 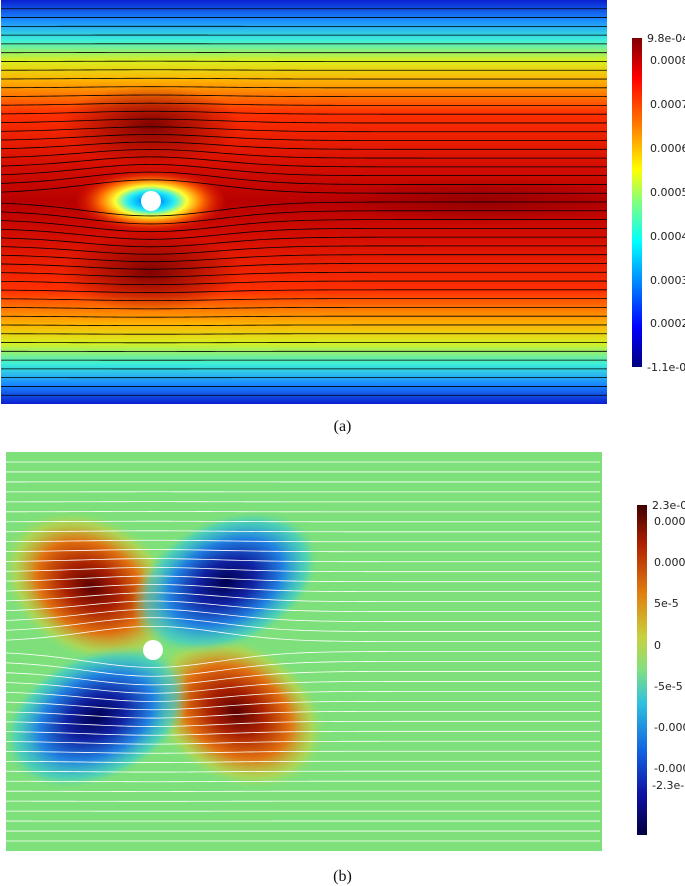 I want to click on colorbar-b-tick: 0, so click(x=657, y=645).